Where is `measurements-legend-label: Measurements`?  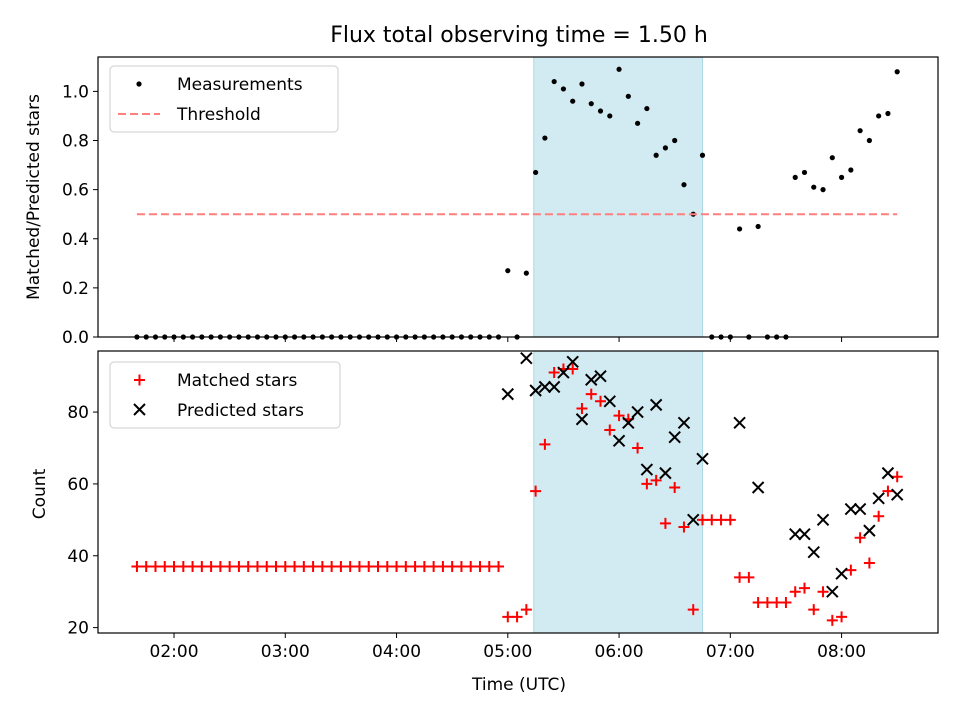
measurements-legend-label: Measurements is located at coordinates (240, 85).